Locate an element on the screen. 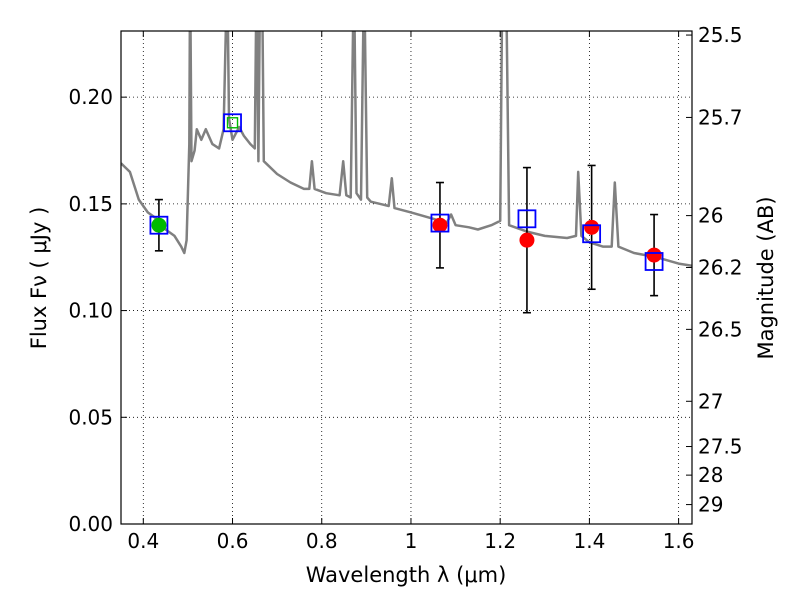  upper-limit-point is located at coordinates (232, 123).